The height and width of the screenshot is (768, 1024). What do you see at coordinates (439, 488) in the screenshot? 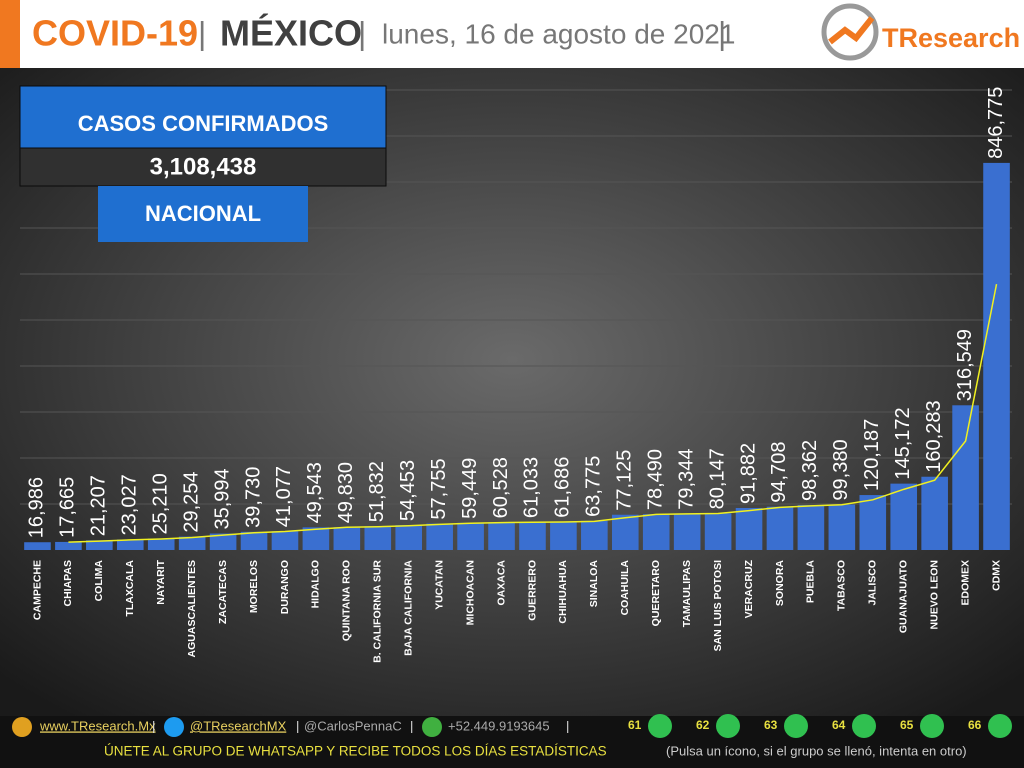
I see `value-label: 57,755` at bounding box center [439, 488].